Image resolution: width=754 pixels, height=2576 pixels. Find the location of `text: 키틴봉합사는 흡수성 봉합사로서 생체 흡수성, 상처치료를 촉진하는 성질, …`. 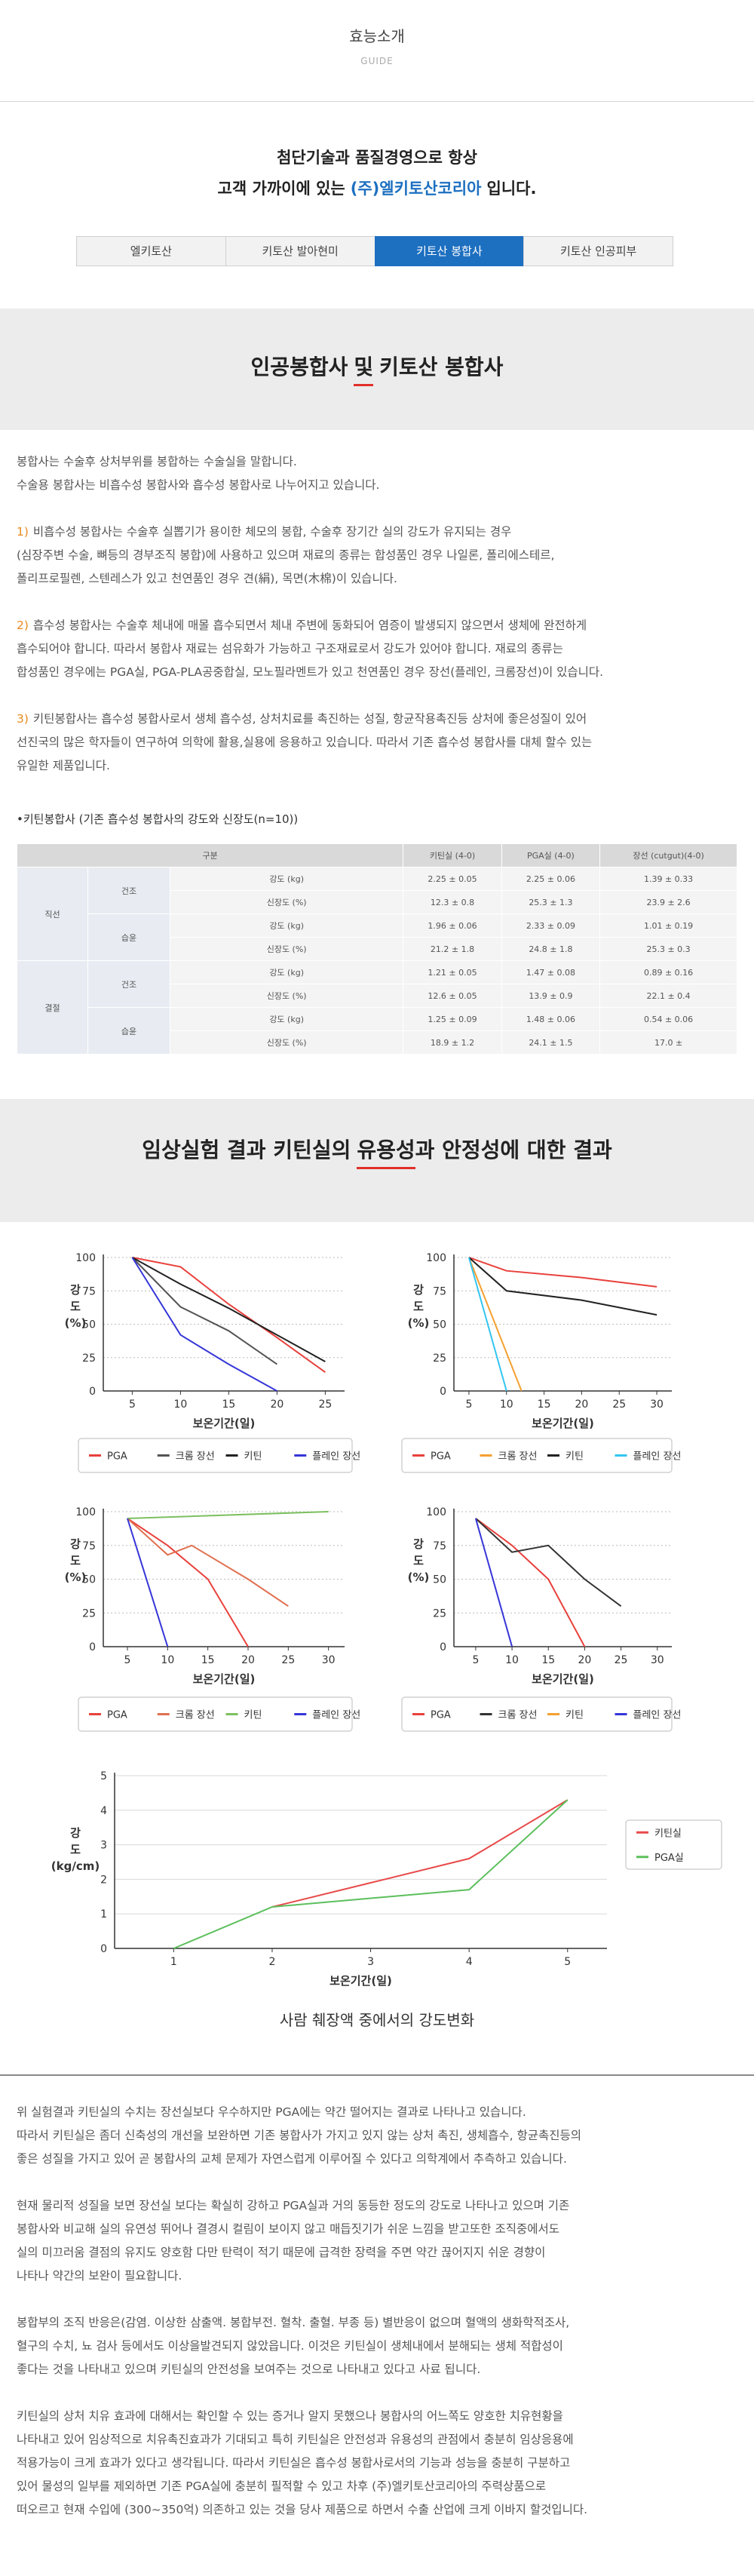

text: 키틴봉합사는 흡수성 봉합사로서 생체 흡수성, 상처치료를 촉진하는 성질, … is located at coordinates (309, 719).